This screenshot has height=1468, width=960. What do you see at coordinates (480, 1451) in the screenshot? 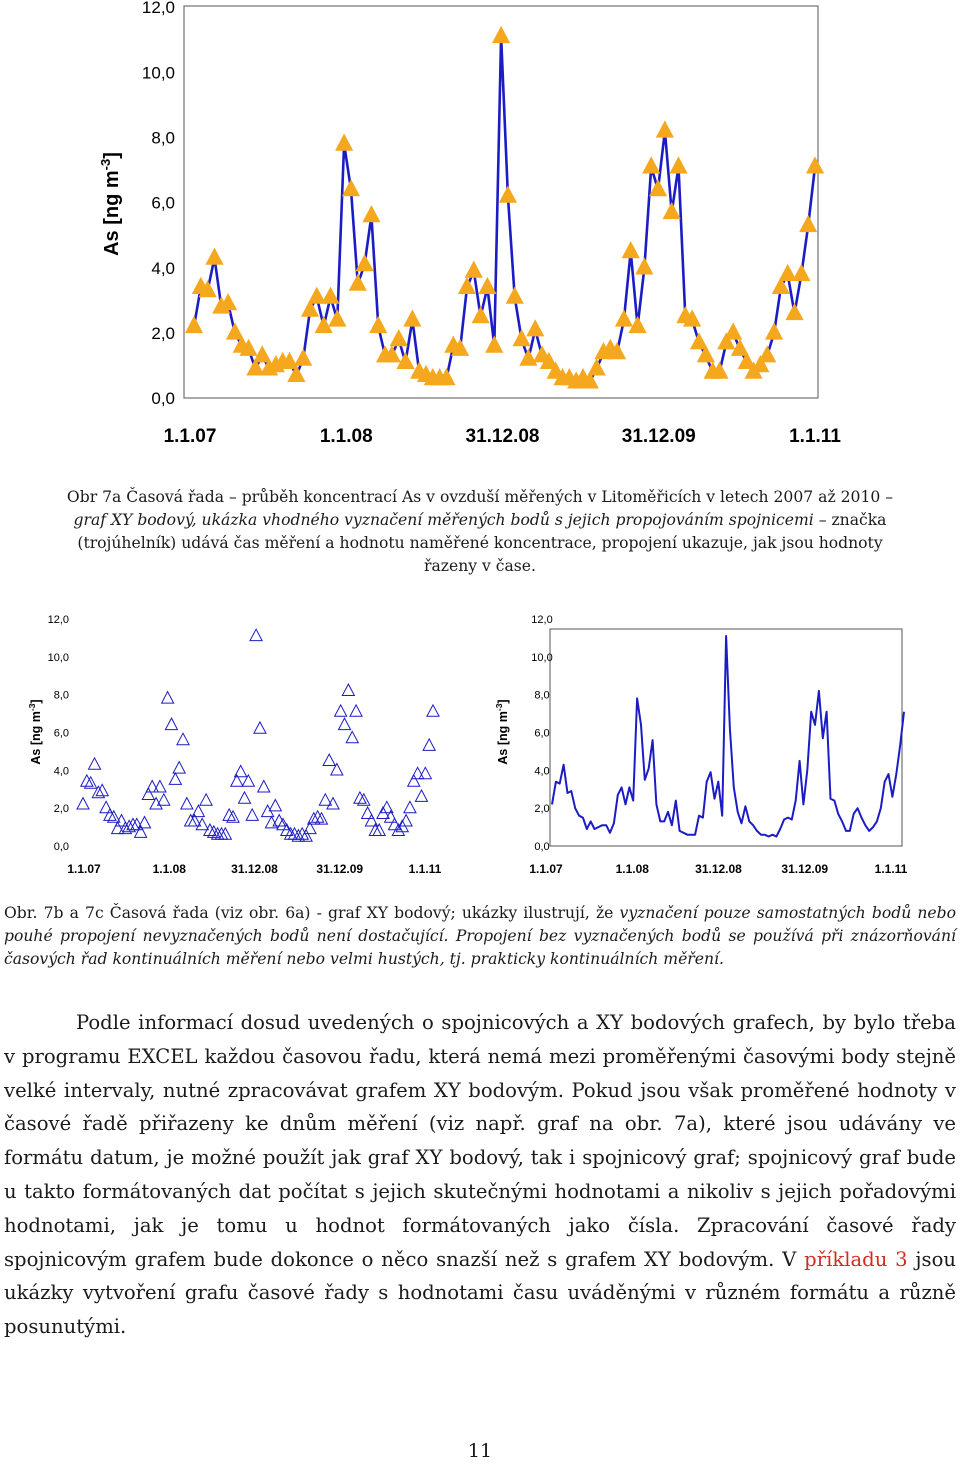
I see `page-number: 11` at bounding box center [480, 1451].